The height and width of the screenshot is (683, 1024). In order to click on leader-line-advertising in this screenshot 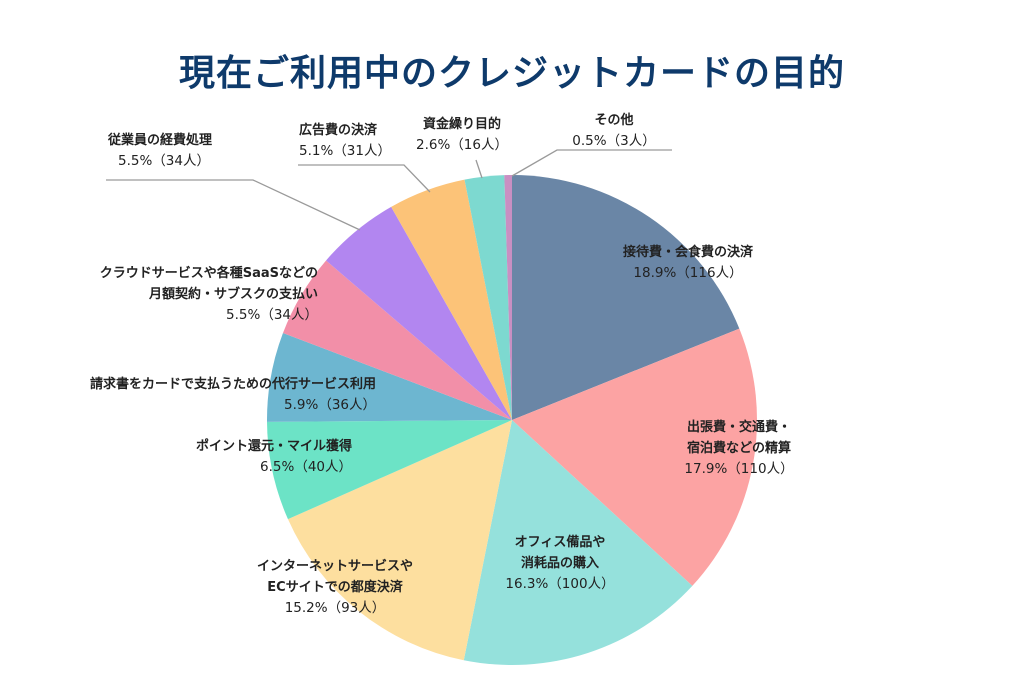, I will do `click(364, 178)`.